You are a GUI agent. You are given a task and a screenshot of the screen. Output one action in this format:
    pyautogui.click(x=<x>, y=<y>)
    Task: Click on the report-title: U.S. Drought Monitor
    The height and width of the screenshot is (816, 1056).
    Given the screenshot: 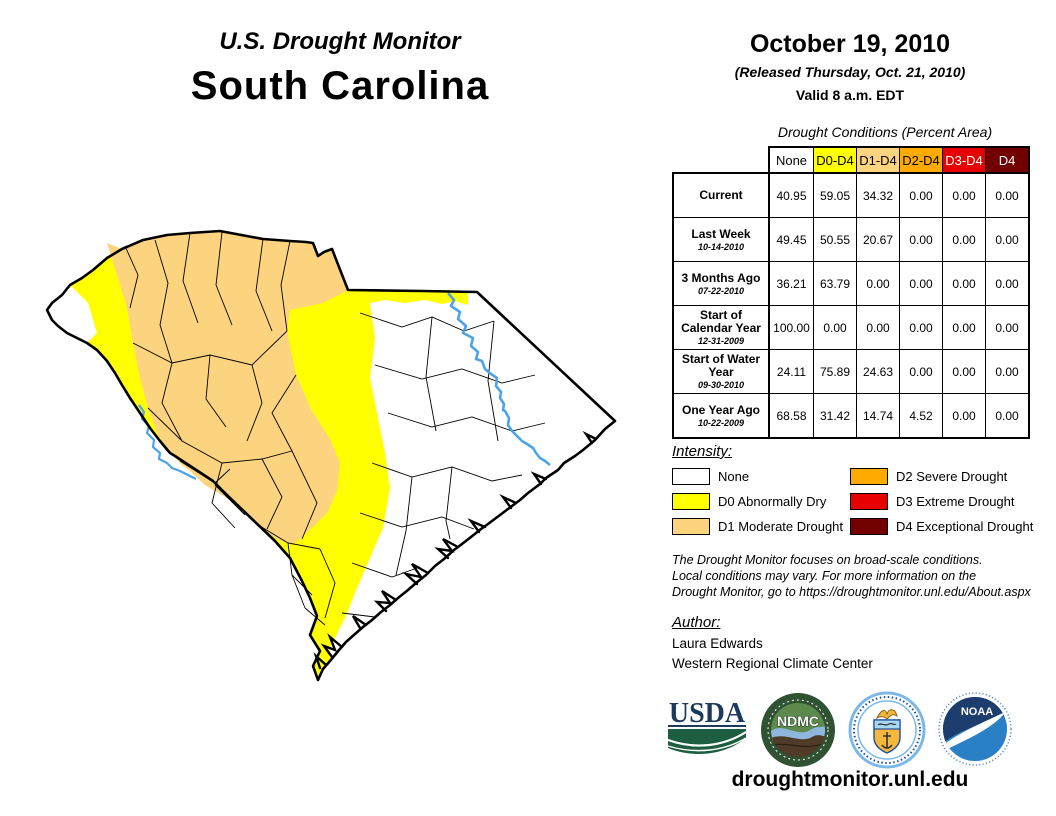 What is the action you would take?
    pyautogui.click(x=340, y=41)
    